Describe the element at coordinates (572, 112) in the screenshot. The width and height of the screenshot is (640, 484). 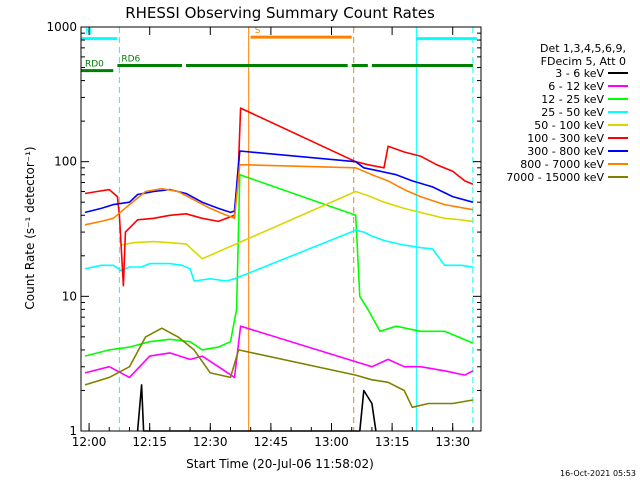
I see `legend-item-label-3: 25 - 50 keV` at that location.